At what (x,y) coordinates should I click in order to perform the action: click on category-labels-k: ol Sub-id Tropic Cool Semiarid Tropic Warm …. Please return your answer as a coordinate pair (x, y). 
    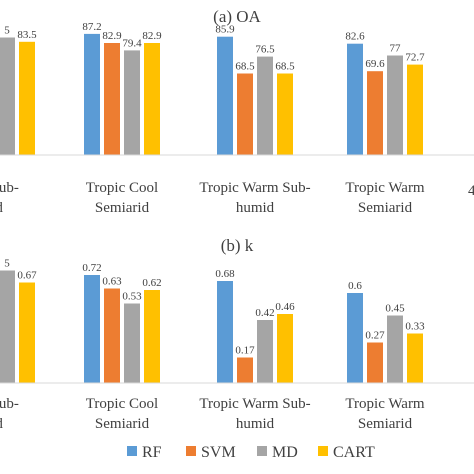
    Looking at the image, I should click on (212, 414).